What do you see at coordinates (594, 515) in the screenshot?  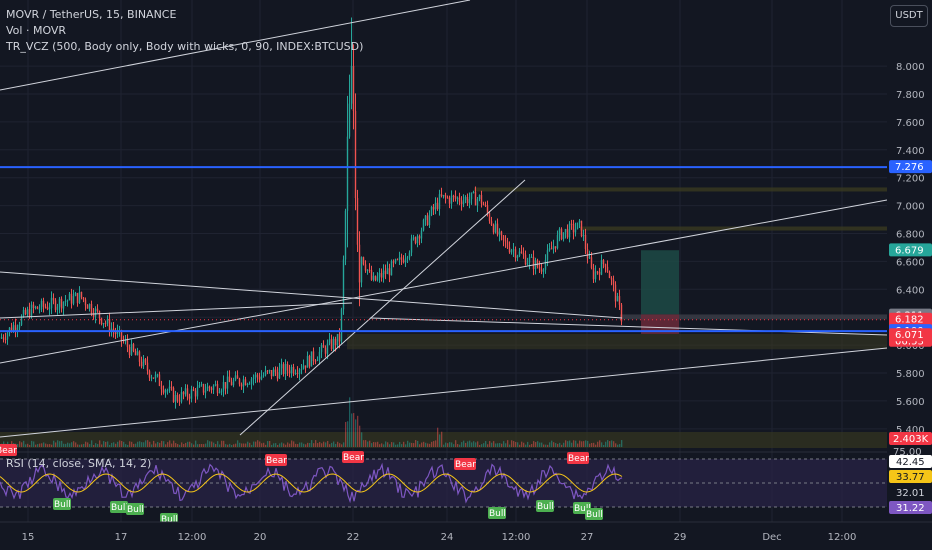 I see `bull-signal-text: Bull` at bounding box center [594, 515].